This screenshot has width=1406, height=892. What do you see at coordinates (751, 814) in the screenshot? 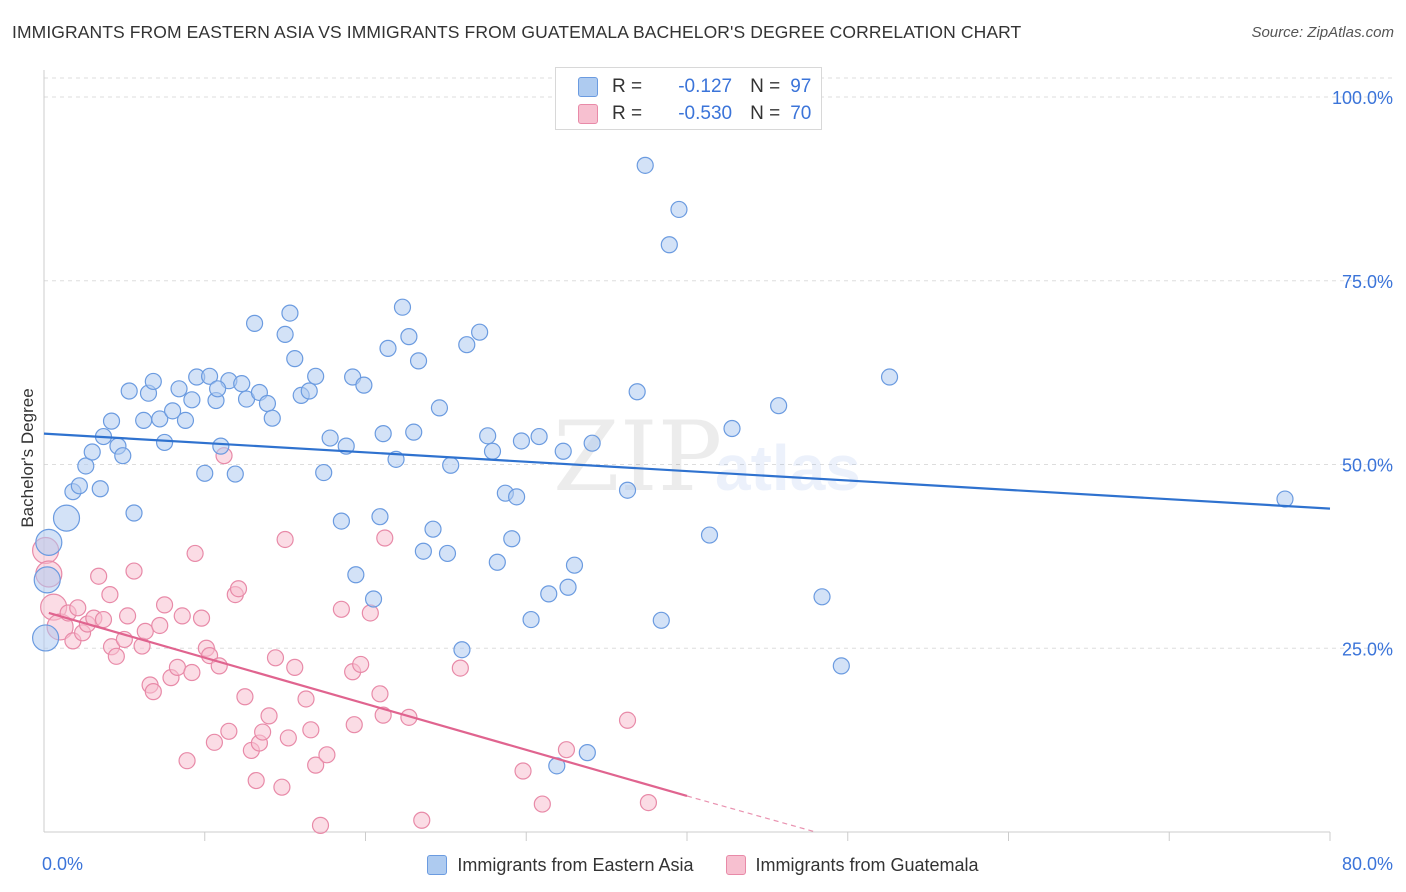
I see `guatemala-trend-extension` at bounding box center [751, 814].